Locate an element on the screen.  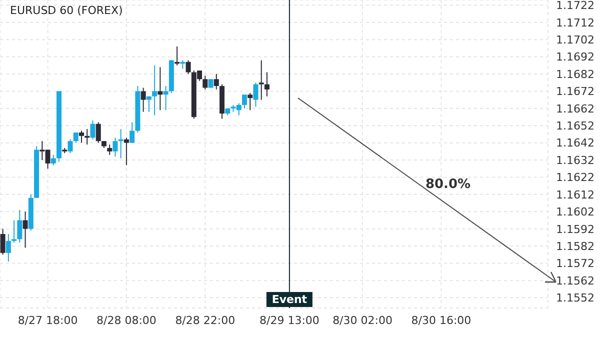
x-tick-label: 8/28 22:00 is located at coordinates (205, 320).